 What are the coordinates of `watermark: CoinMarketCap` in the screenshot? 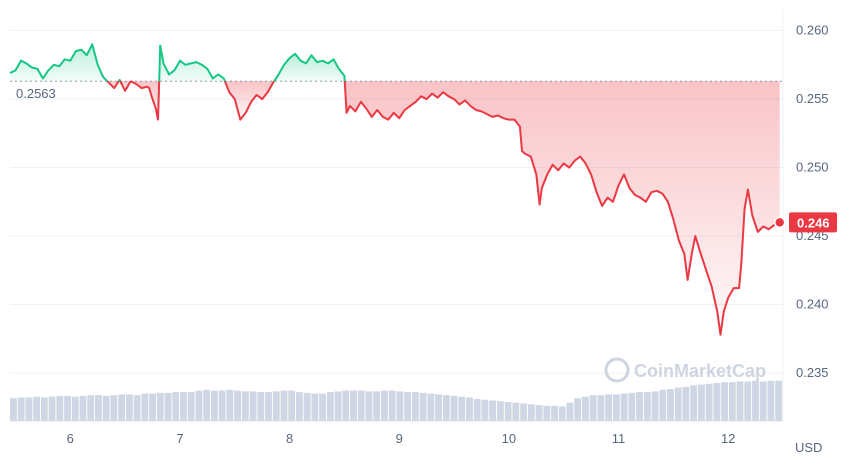 It's located at (685, 370).